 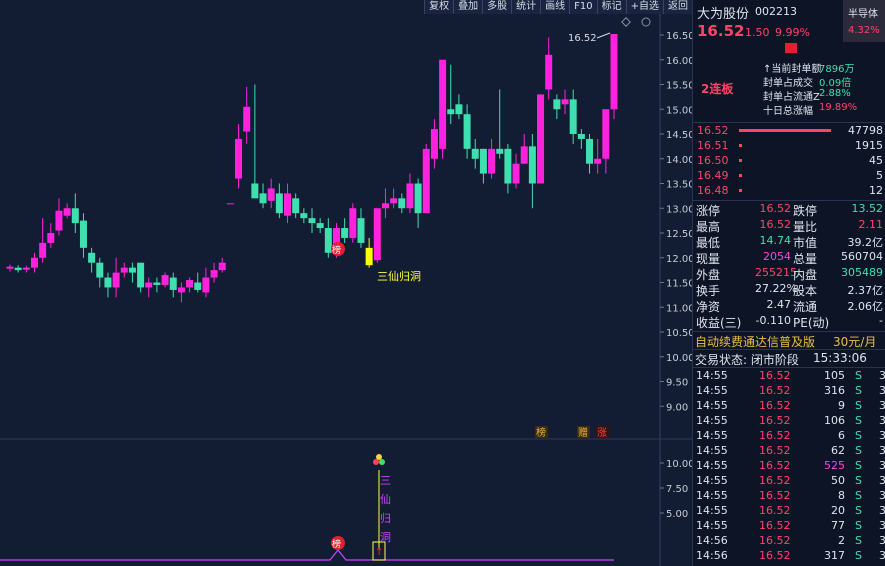 I want to click on seal-info-value: 19.89%, so click(x=838, y=107).